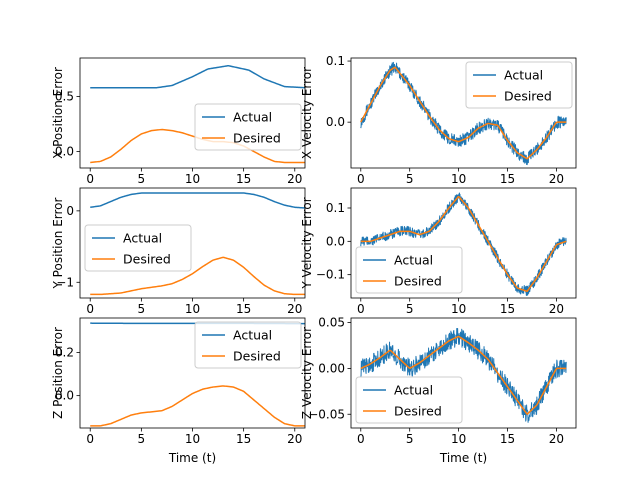  What do you see at coordinates (307, 373) in the screenshot?
I see `y-axis-label: Z Velocity Error` at bounding box center [307, 373].